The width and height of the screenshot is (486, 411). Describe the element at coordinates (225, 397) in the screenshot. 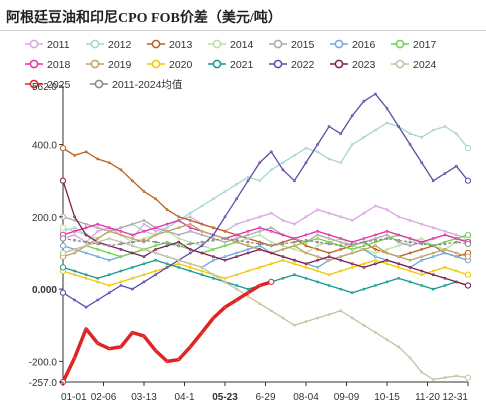

I see `x-tick-label-highlight: 05-23` at that location.